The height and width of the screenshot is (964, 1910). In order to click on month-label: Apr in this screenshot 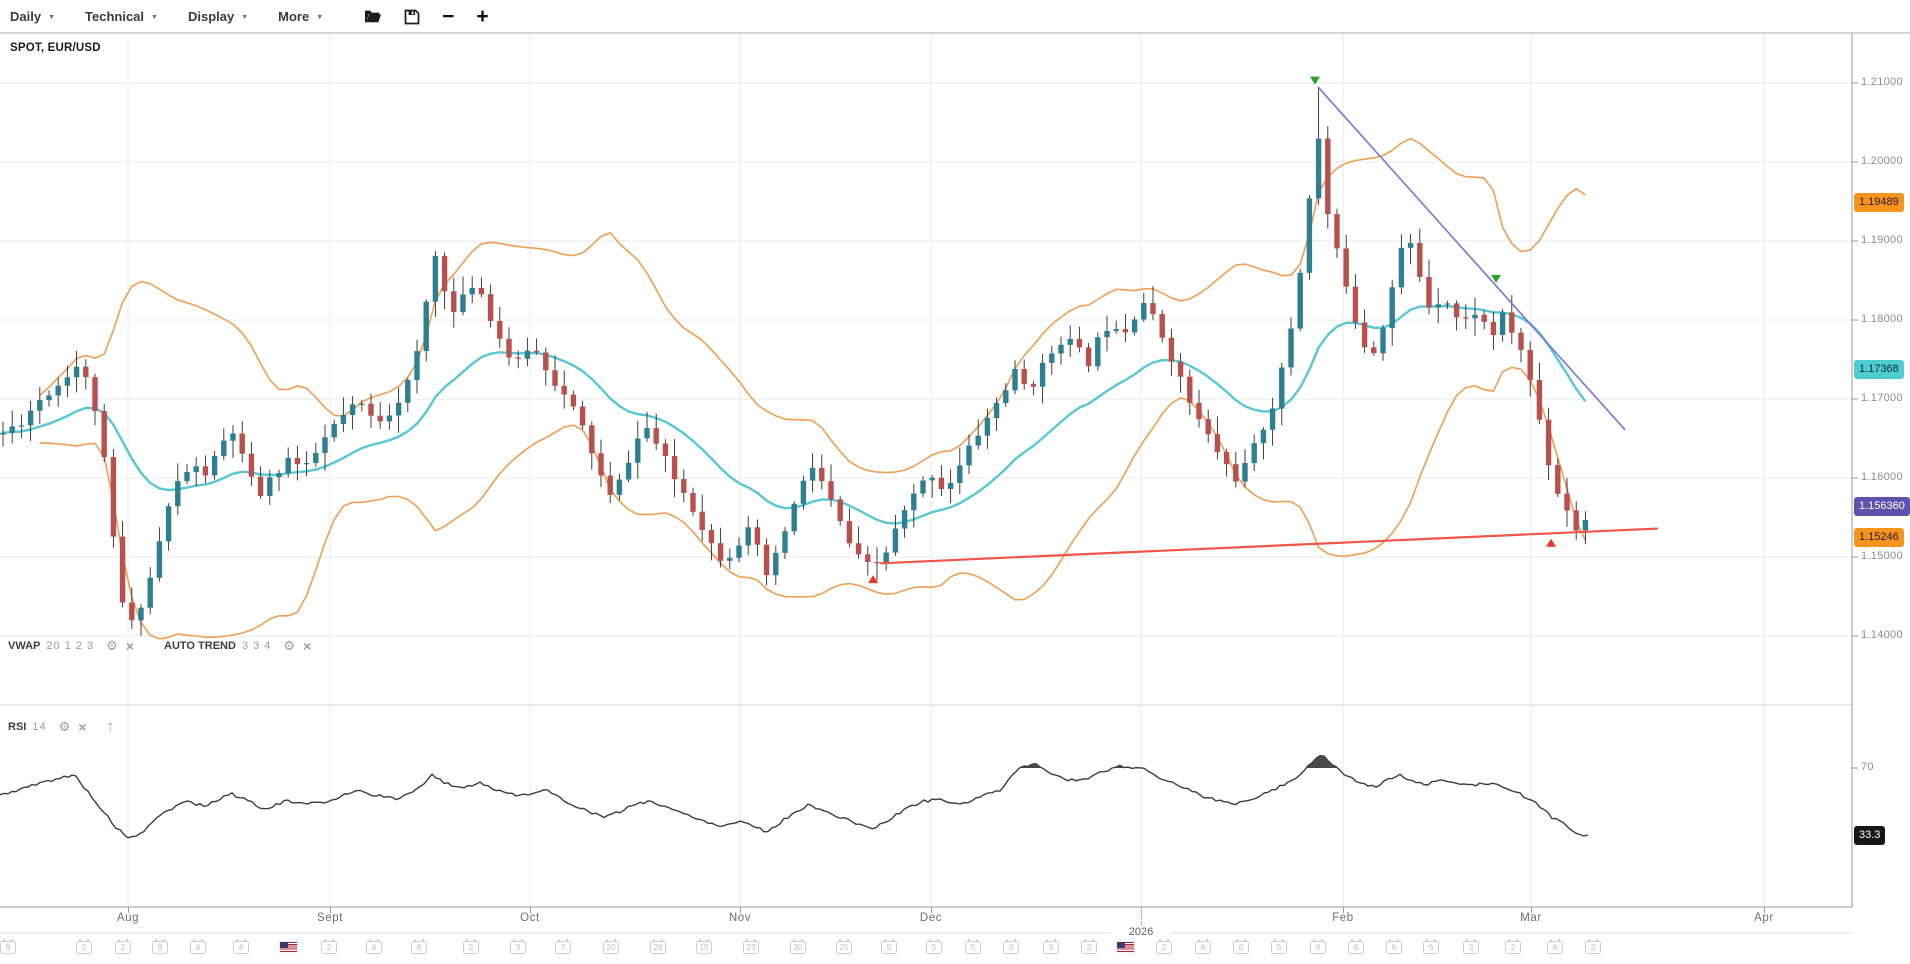, I will do `click(1764, 918)`.